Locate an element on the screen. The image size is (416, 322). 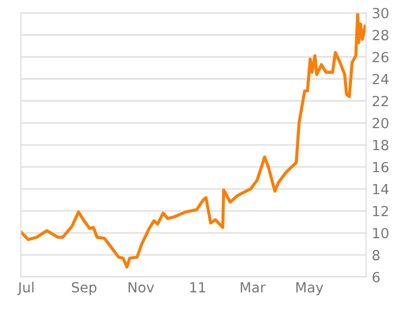
y-tick-label: 8 is located at coordinates (376, 255).